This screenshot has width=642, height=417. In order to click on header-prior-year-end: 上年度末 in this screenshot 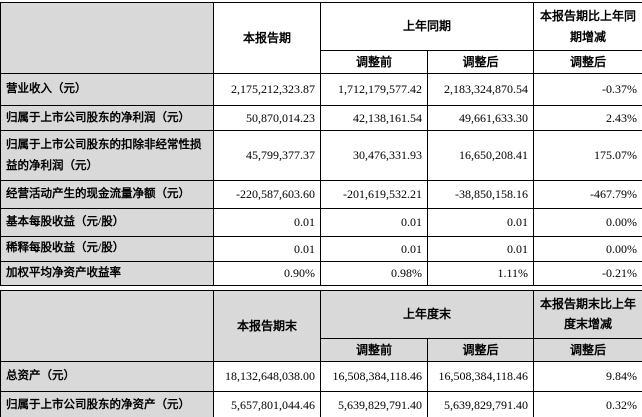, I will do `click(427, 314)`.